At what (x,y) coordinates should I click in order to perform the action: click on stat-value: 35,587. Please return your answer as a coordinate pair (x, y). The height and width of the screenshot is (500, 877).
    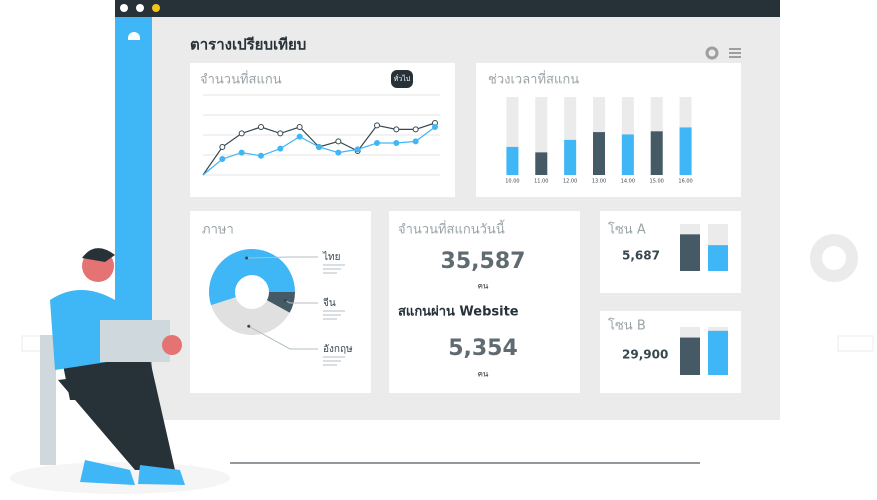
    Looking at the image, I should click on (483, 261).